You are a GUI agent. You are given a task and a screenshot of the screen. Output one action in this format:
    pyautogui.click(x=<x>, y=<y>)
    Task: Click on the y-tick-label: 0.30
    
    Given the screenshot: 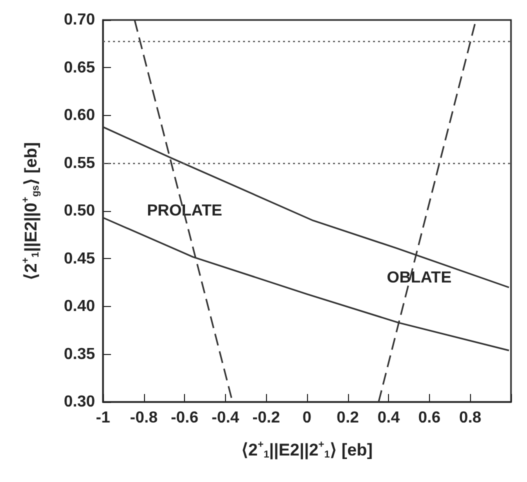 What is the action you would take?
    pyautogui.click(x=80, y=402)
    